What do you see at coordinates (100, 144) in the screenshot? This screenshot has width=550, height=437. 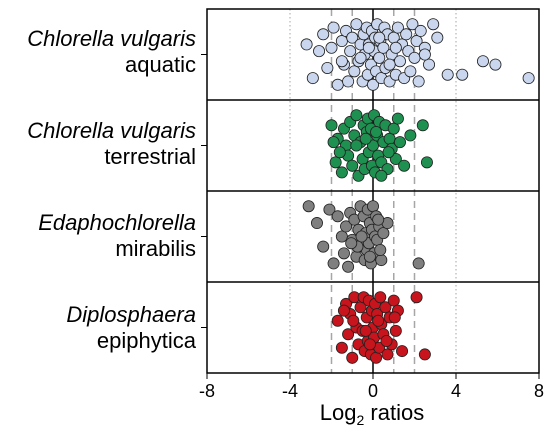 I see `ylabel-panel-2: Chlorella vulgaris terrestrial` at bounding box center [100, 144].